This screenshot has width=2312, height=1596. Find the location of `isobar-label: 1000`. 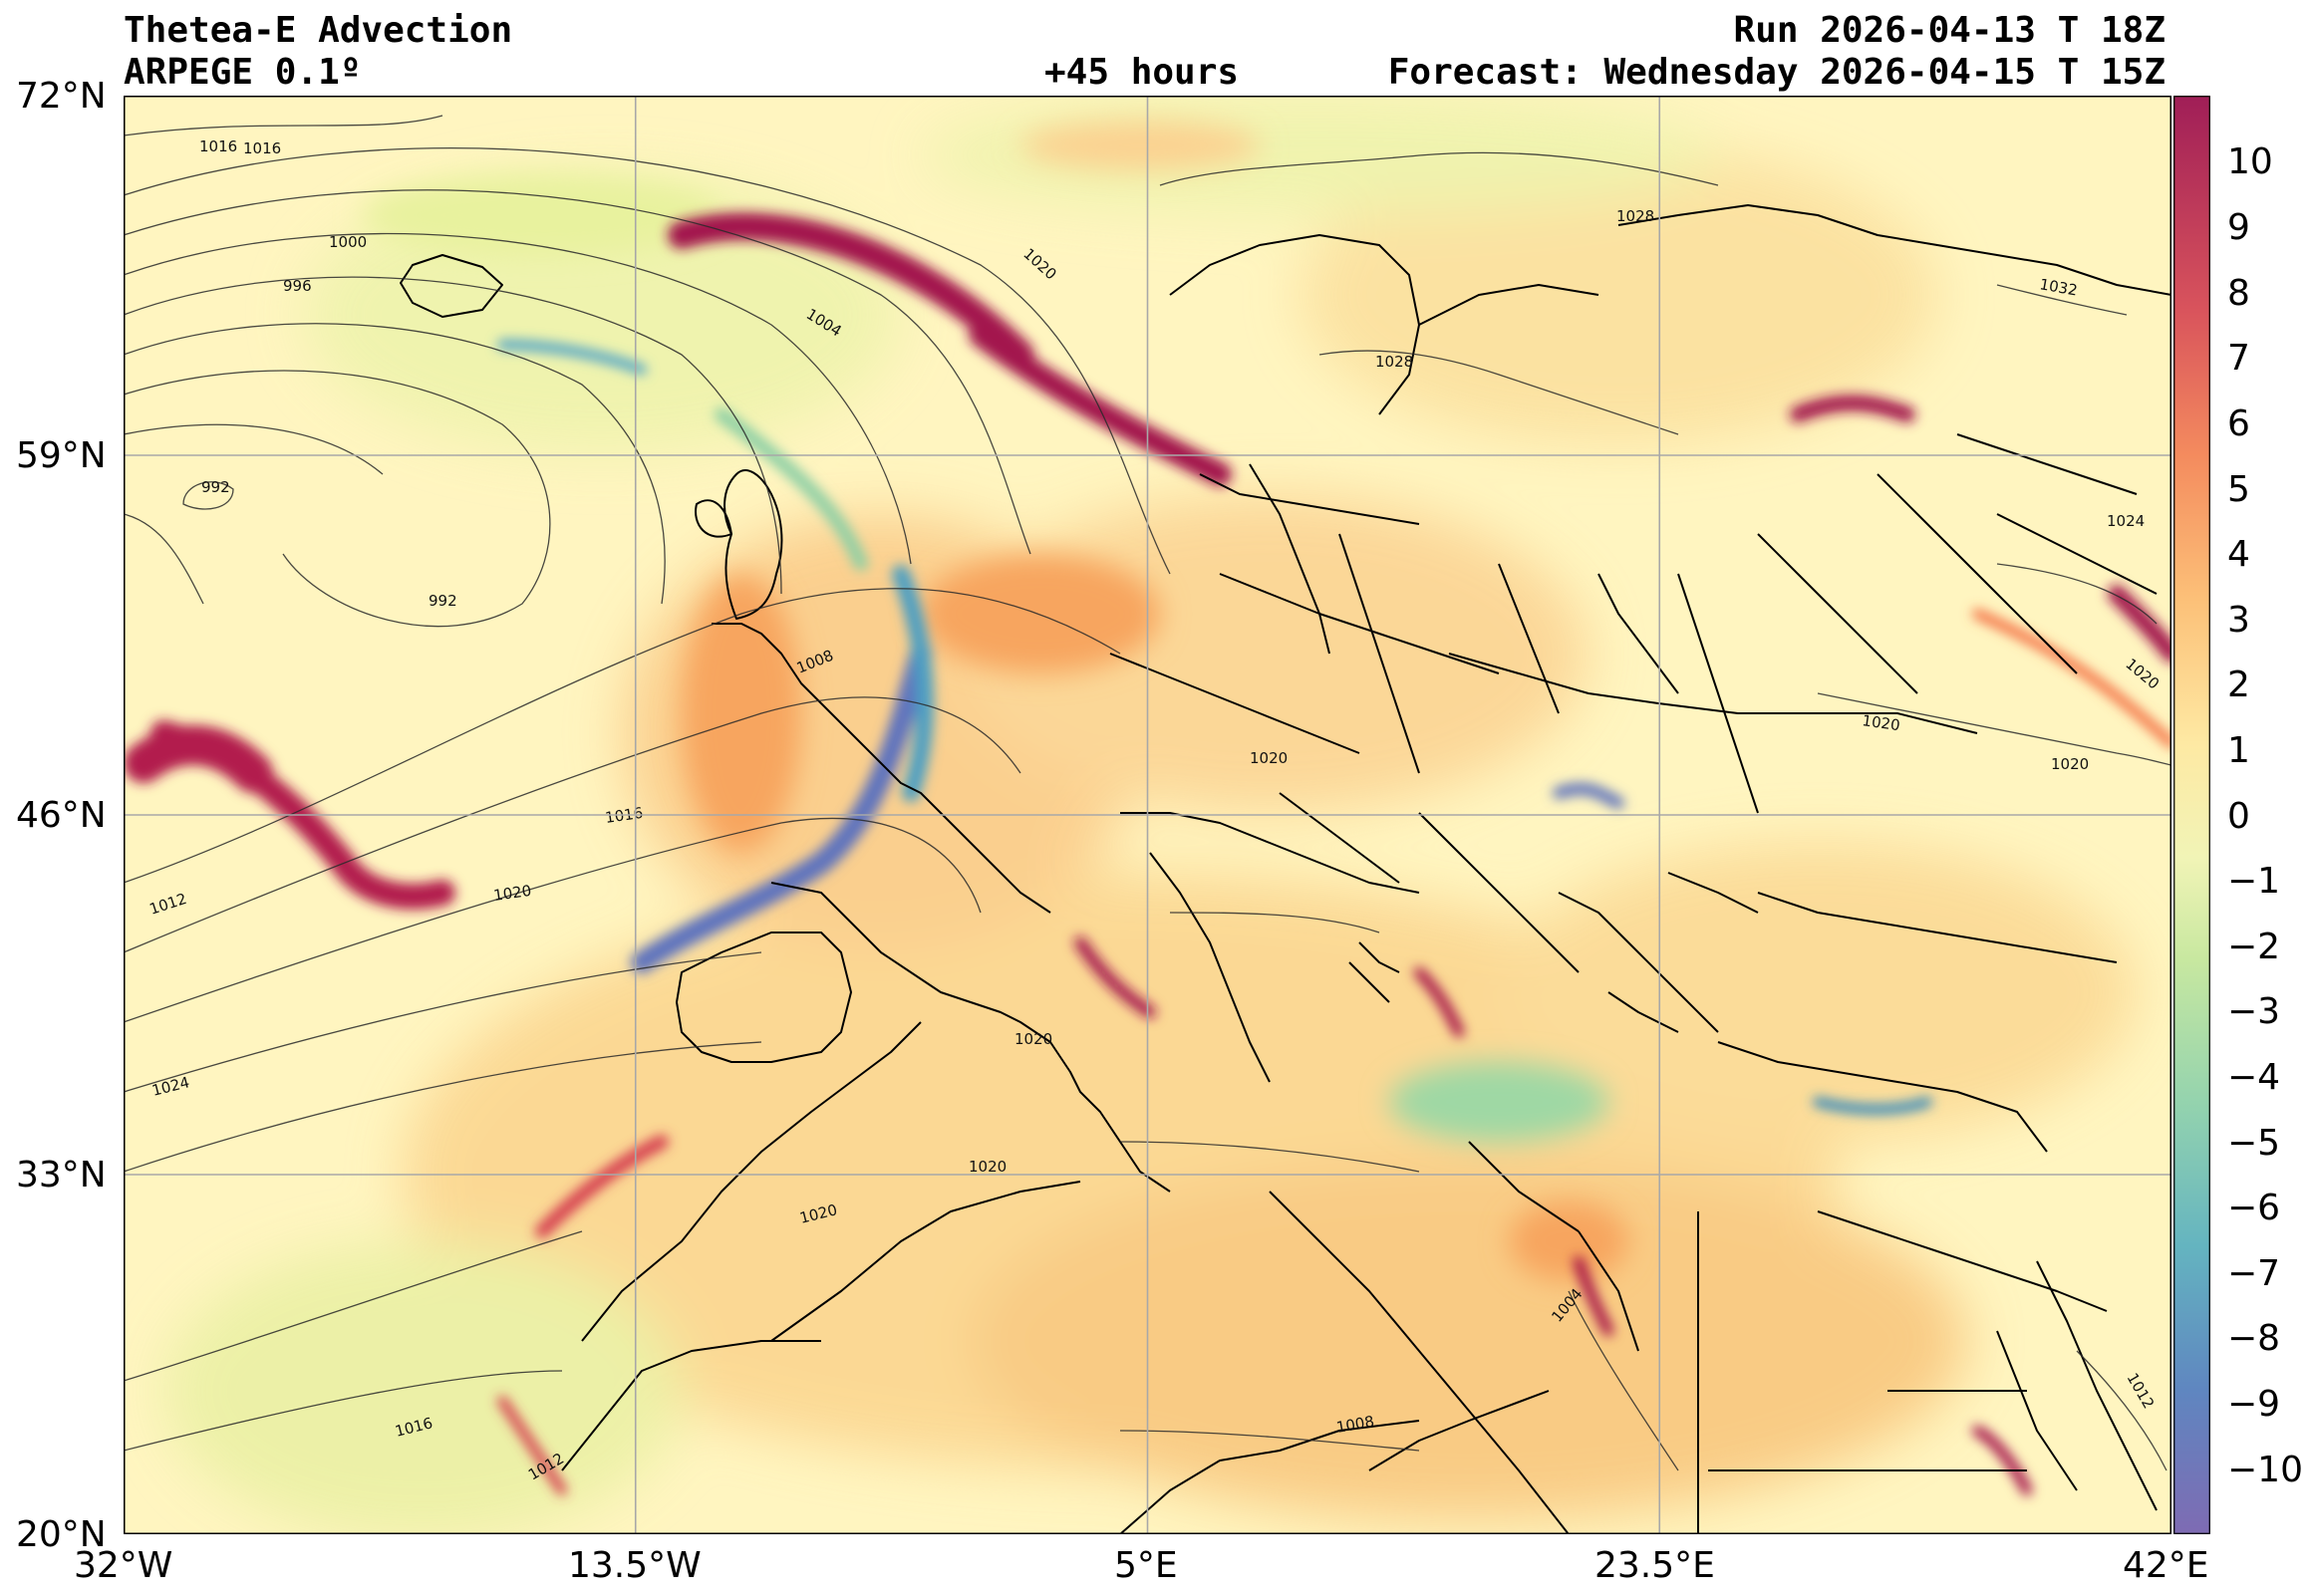

isobar-label: 1000 is located at coordinates (348, 242).